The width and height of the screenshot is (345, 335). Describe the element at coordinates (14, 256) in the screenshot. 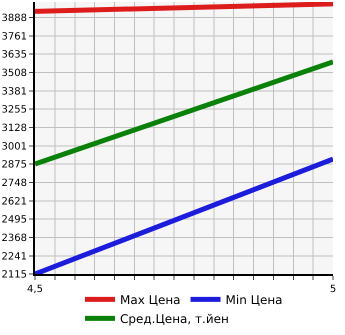

I see `y-tick-label: 2241` at that location.